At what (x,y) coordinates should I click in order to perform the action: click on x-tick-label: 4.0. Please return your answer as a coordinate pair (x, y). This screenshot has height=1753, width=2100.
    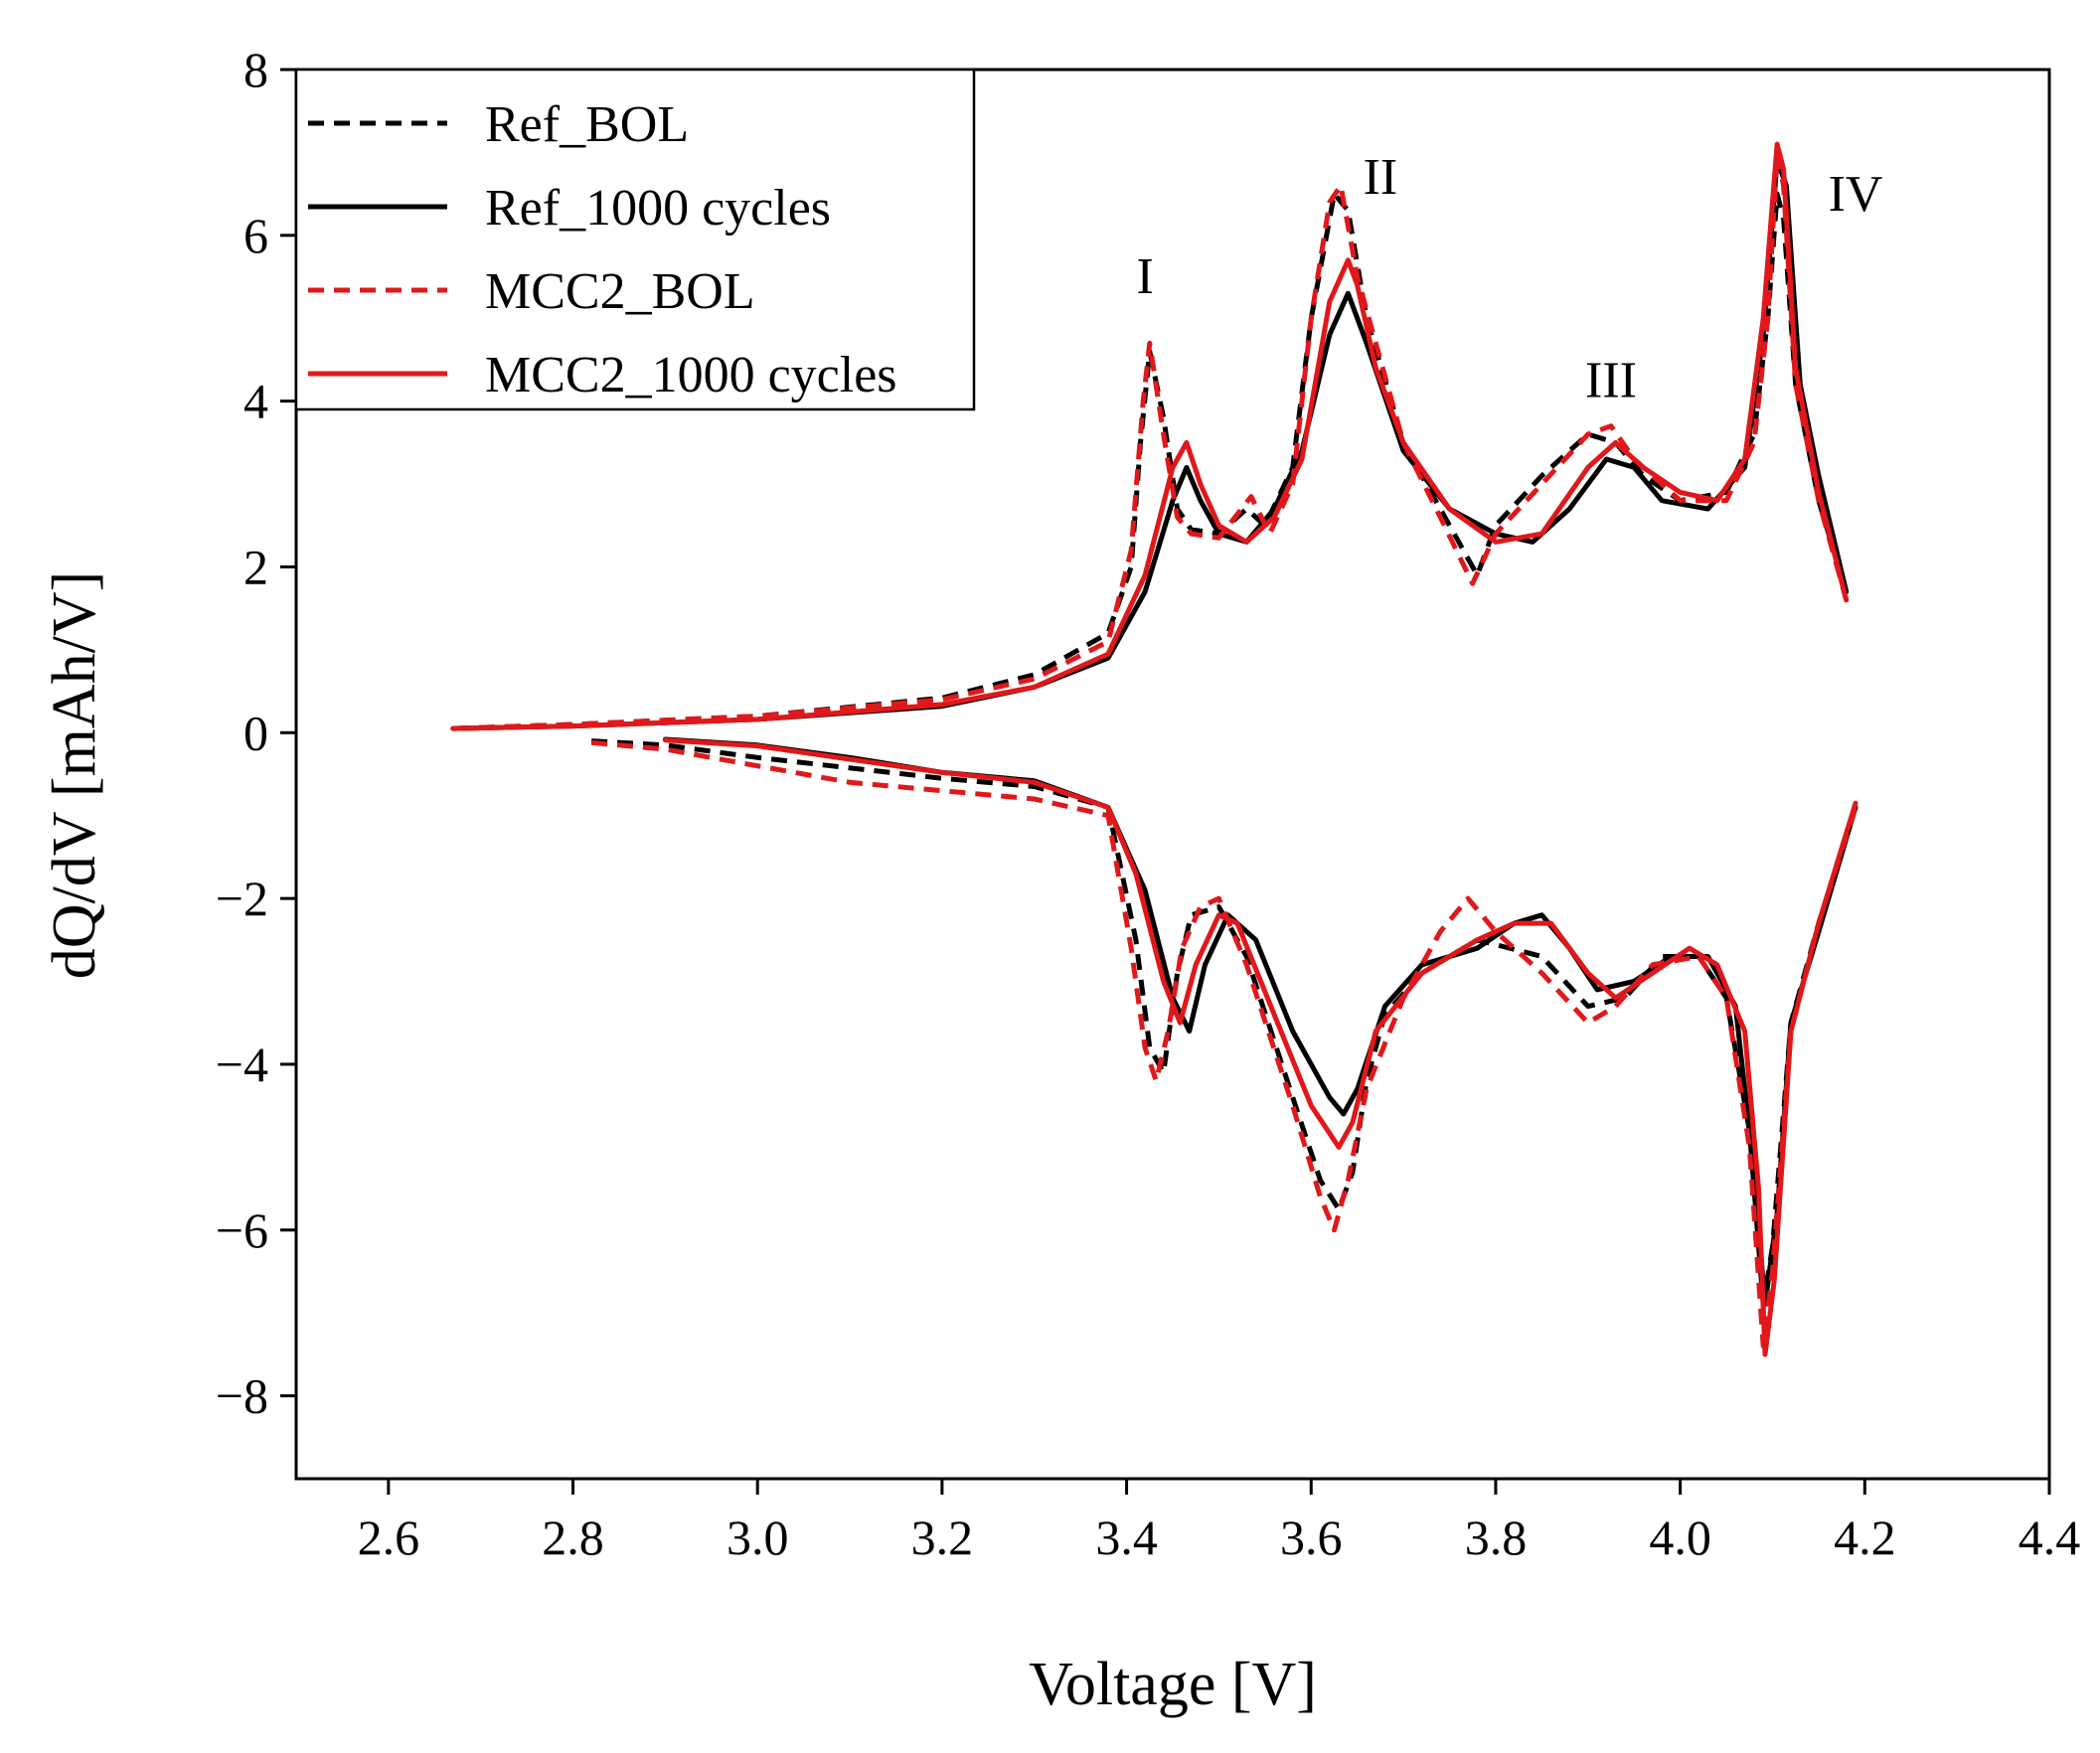
    Looking at the image, I should click on (1680, 1537).